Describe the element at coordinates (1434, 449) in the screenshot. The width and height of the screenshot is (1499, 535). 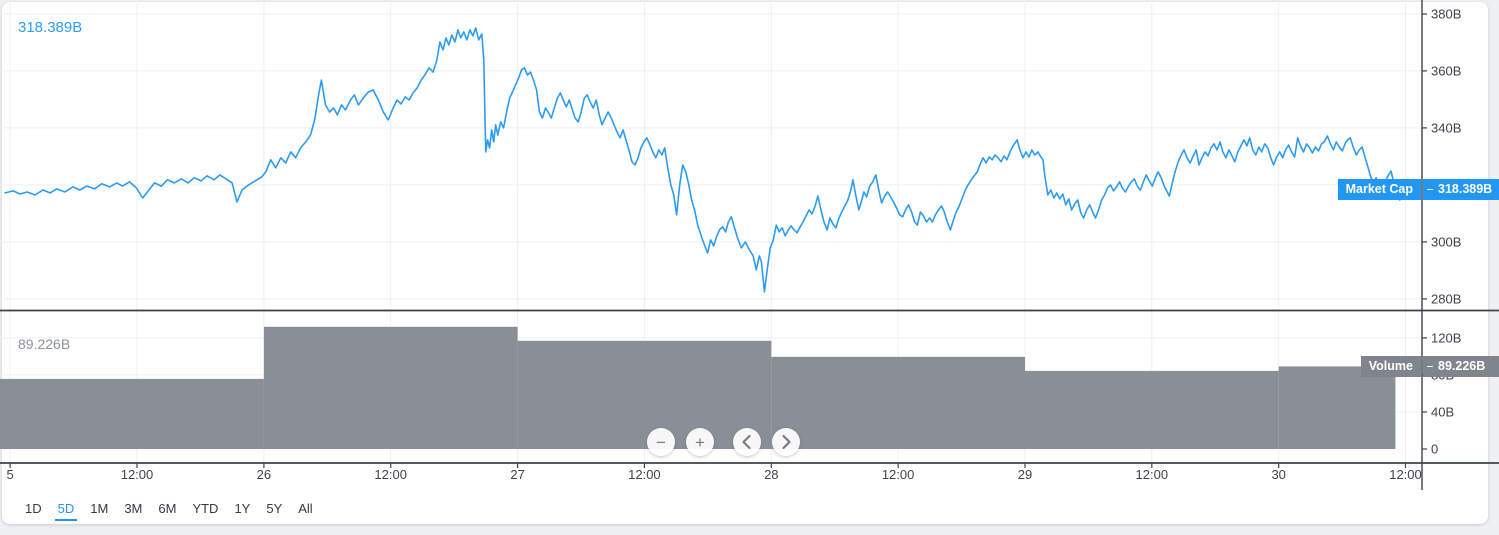
I see `volume-axis-tick: 0` at that location.